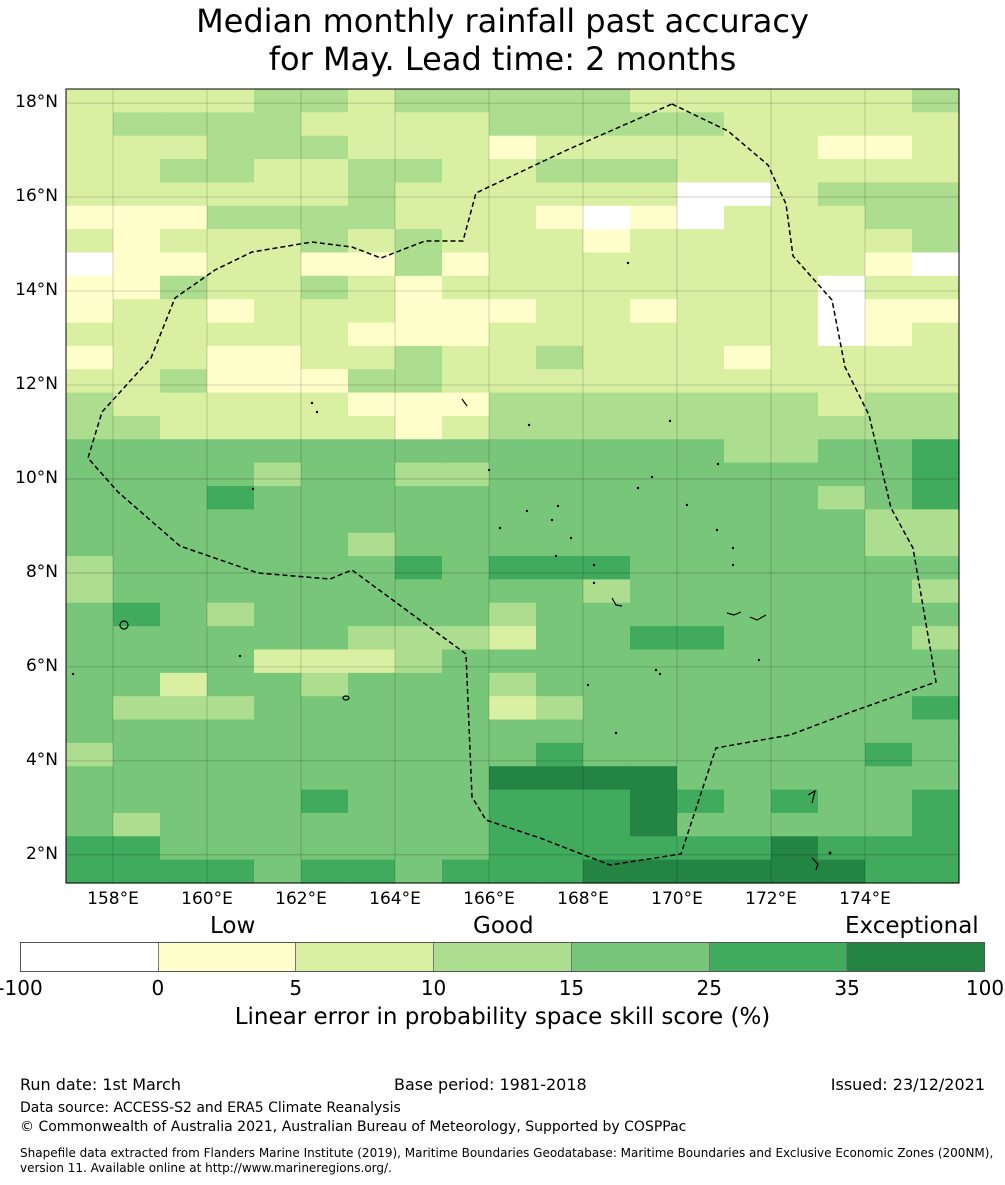 This screenshot has width=1005, height=1185. I want to click on latitude-label: 16°N, so click(36, 196).